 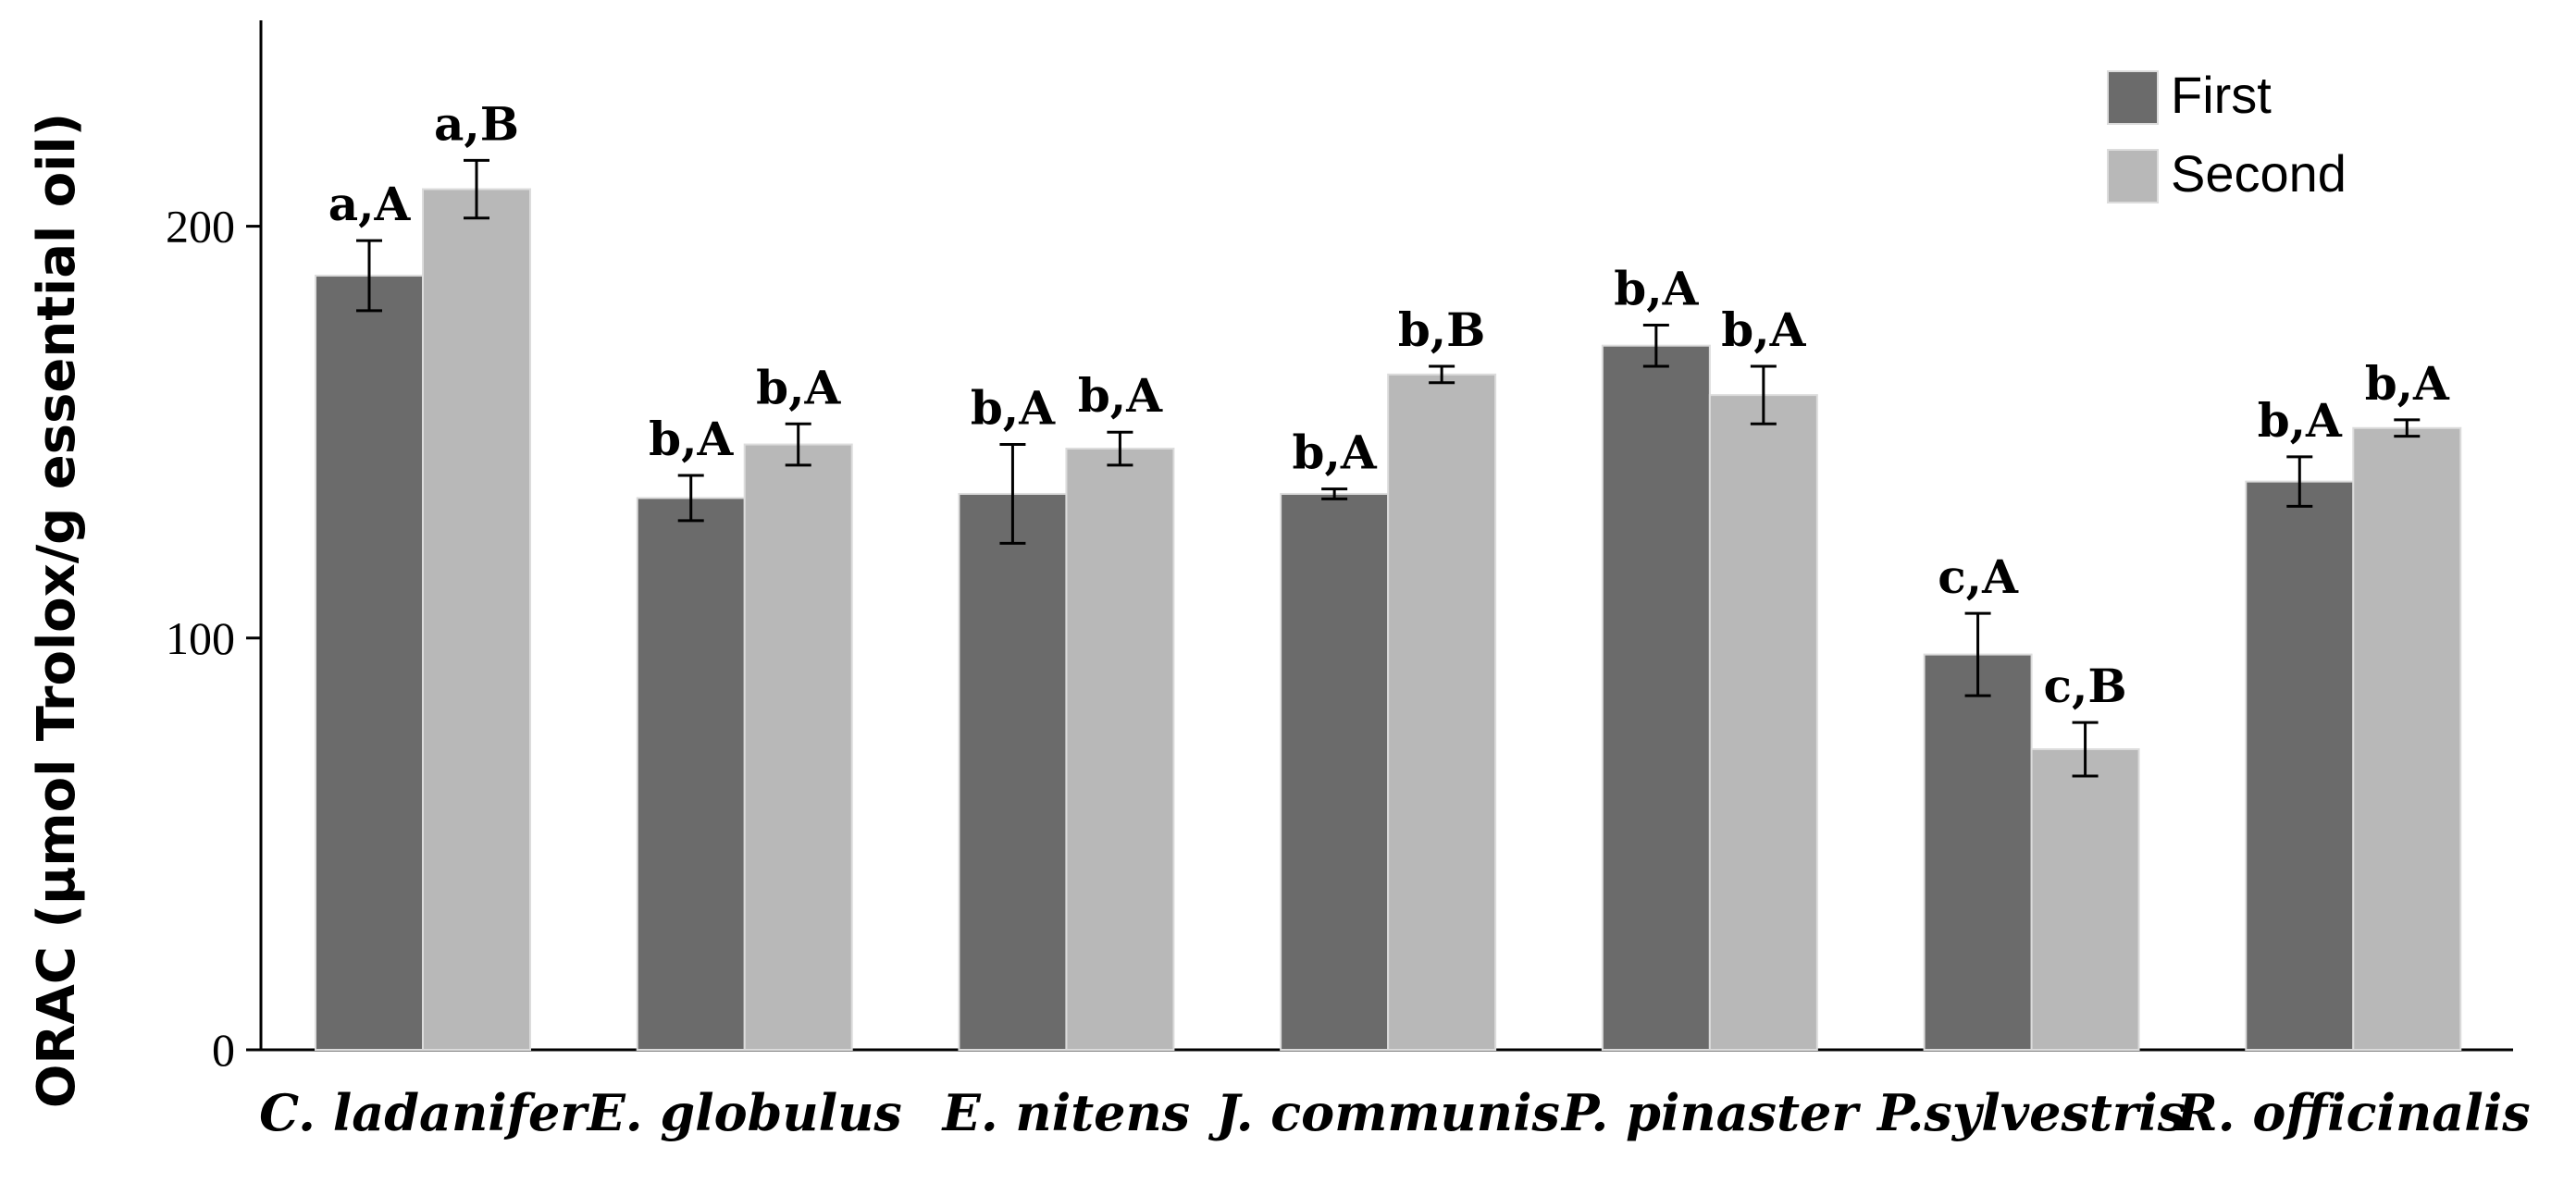 I want to click on x-tick-label-1: E. globulus, so click(x=744, y=1112).